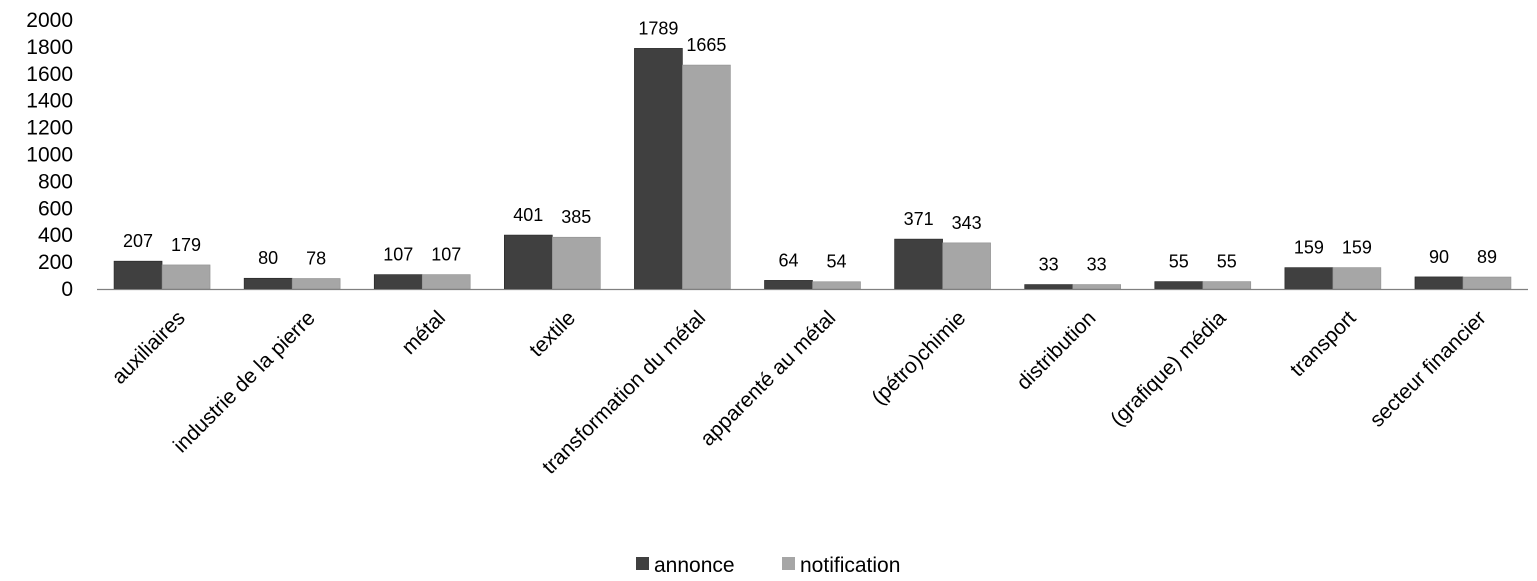  I want to click on data-label-notification: 385, so click(576, 217).